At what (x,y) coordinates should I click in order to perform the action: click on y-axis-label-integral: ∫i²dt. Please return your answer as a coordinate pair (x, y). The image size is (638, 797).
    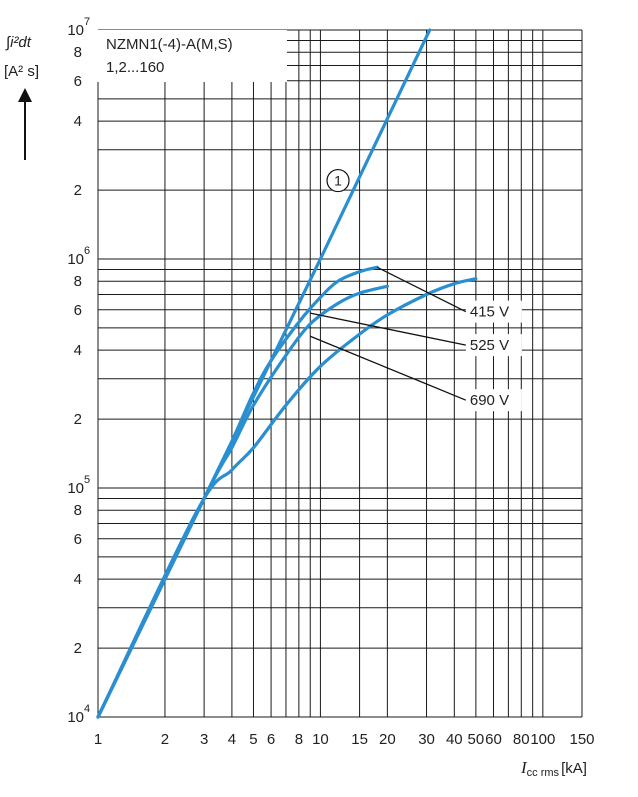
    Looking at the image, I should click on (18, 42).